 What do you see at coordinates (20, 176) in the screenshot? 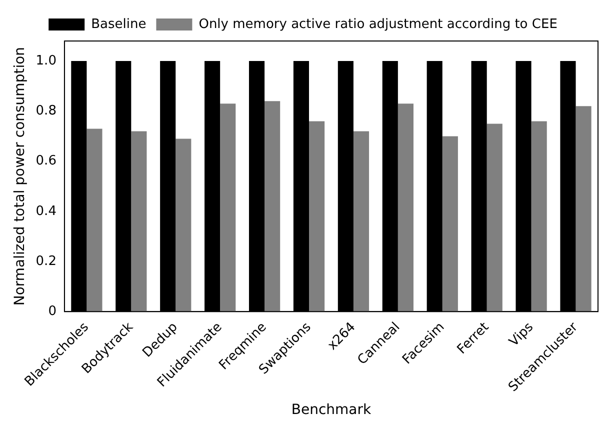
I see `y-axis-title: Normalized total power consumption` at bounding box center [20, 176].